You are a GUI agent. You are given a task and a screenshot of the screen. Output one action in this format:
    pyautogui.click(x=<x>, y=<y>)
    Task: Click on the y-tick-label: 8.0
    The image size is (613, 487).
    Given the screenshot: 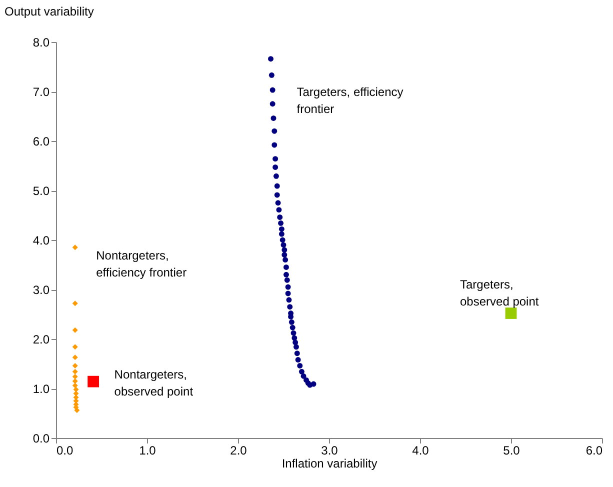 What is the action you would take?
    pyautogui.click(x=41, y=43)
    